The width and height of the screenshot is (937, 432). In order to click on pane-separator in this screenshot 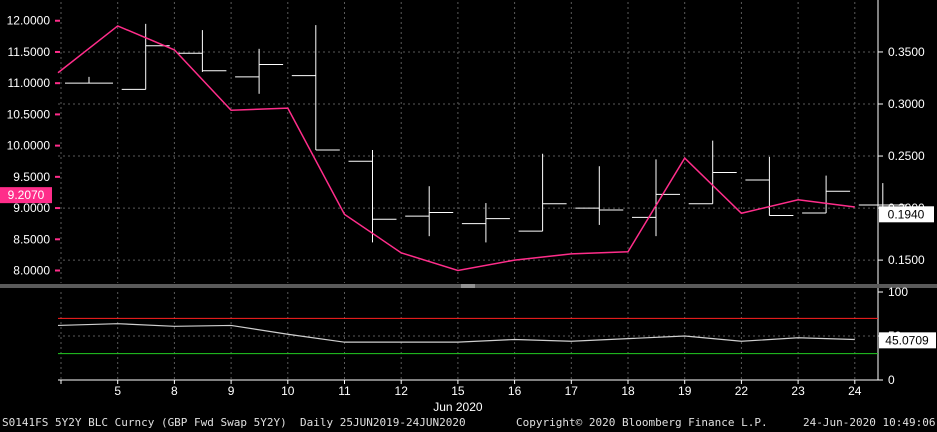, I will do `click(468, 286)`.